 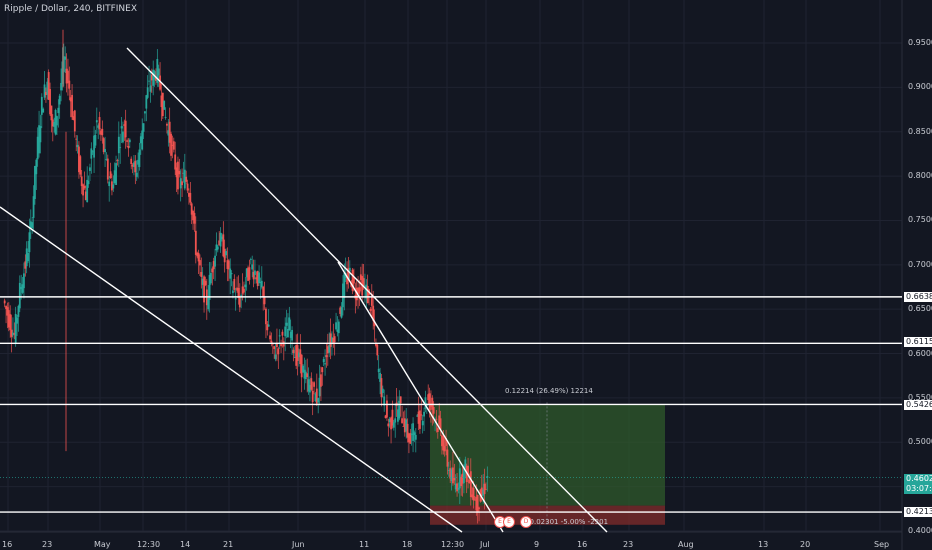 What do you see at coordinates (509, 522) in the screenshot?
I see `event-marker-e2: E` at bounding box center [509, 522].